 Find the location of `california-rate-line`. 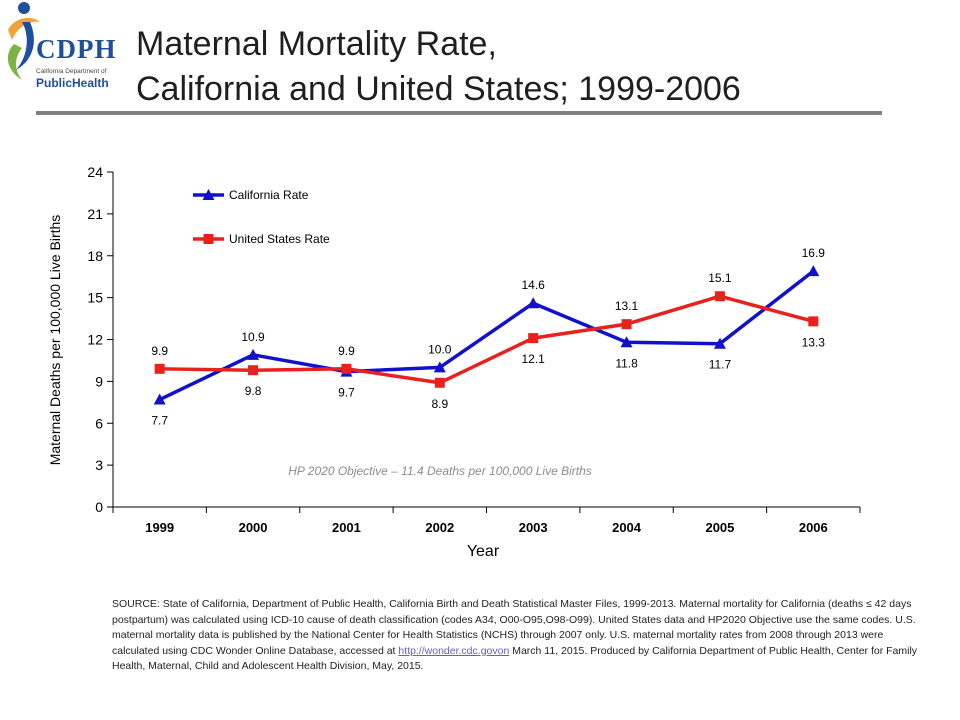

california-rate-line is located at coordinates (486, 335).